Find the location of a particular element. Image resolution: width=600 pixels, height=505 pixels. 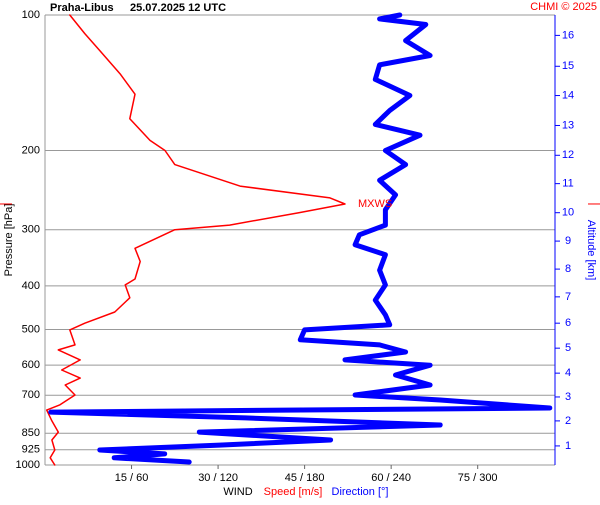

y2-tick-label: 7 is located at coordinates (568, 297).